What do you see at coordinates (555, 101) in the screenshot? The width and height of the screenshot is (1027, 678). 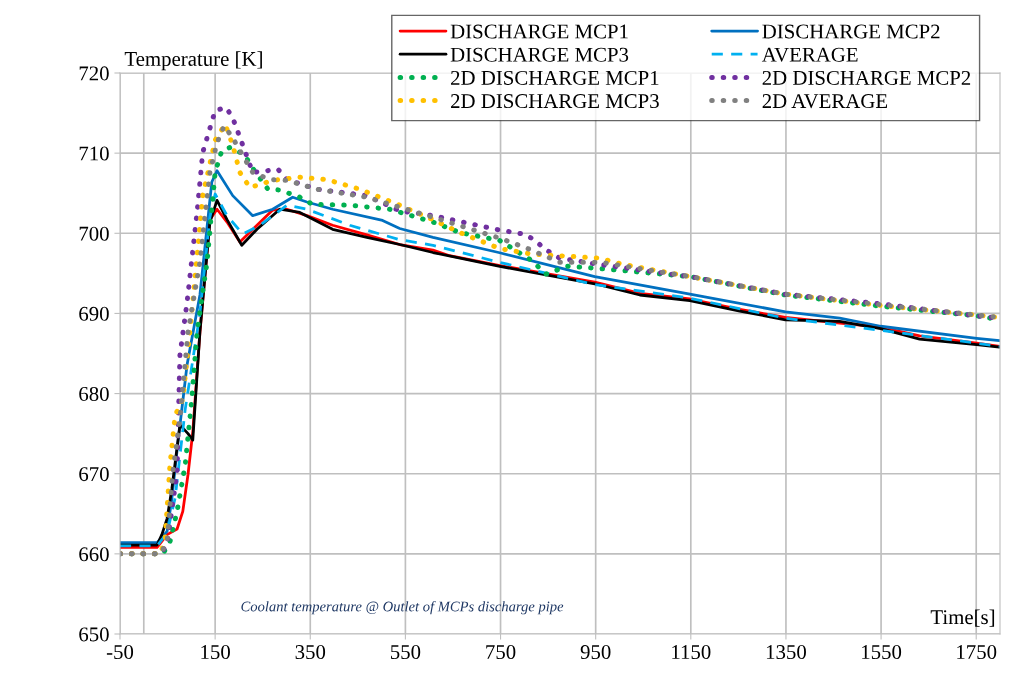 I see `legend-label: 2D DISCHARGE MCP3` at bounding box center [555, 101].